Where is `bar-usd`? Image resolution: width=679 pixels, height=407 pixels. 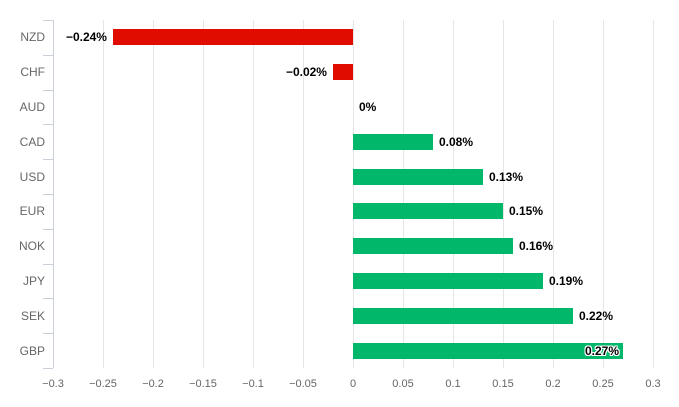 bar-usd is located at coordinates (418, 176).